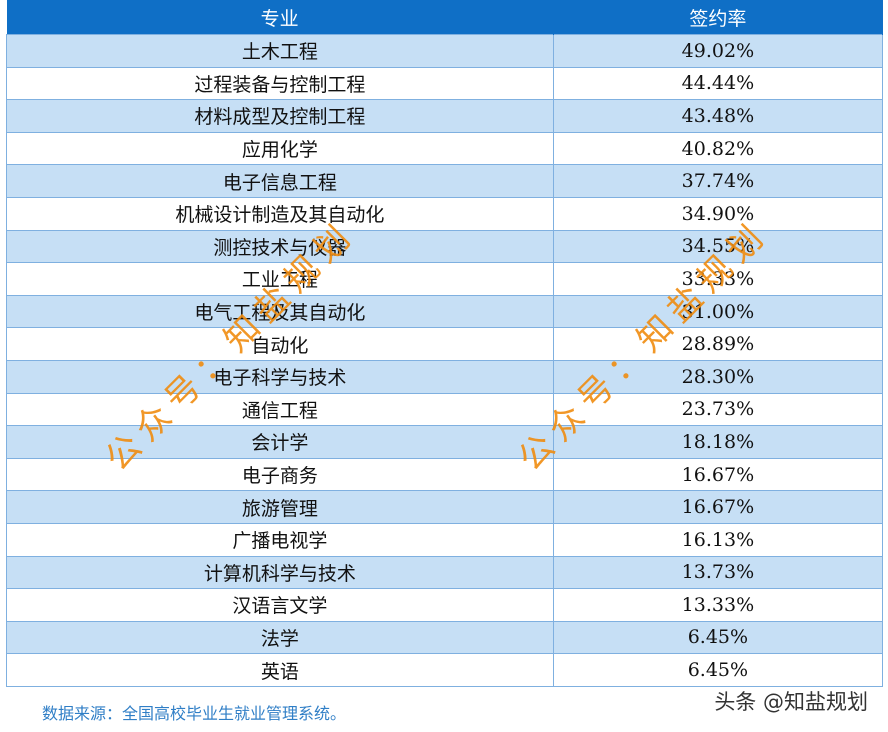 The width and height of the screenshot is (888, 732). What do you see at coordinates (280, 51) in the screenshot?
I see `major-cell: 土木工程` at bounding box center [280, 51].